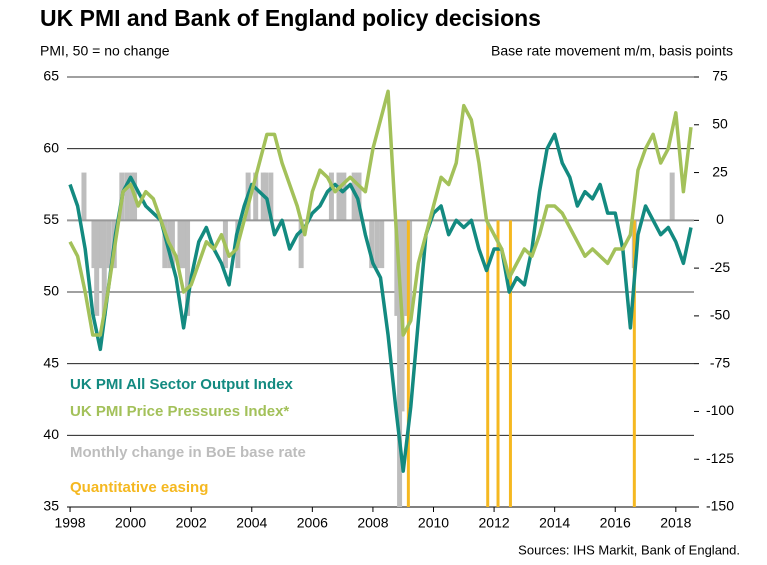  Describe the element at coordinates (720, 458) in the screenshot. I see `y2-tick-label: -125` at that location.